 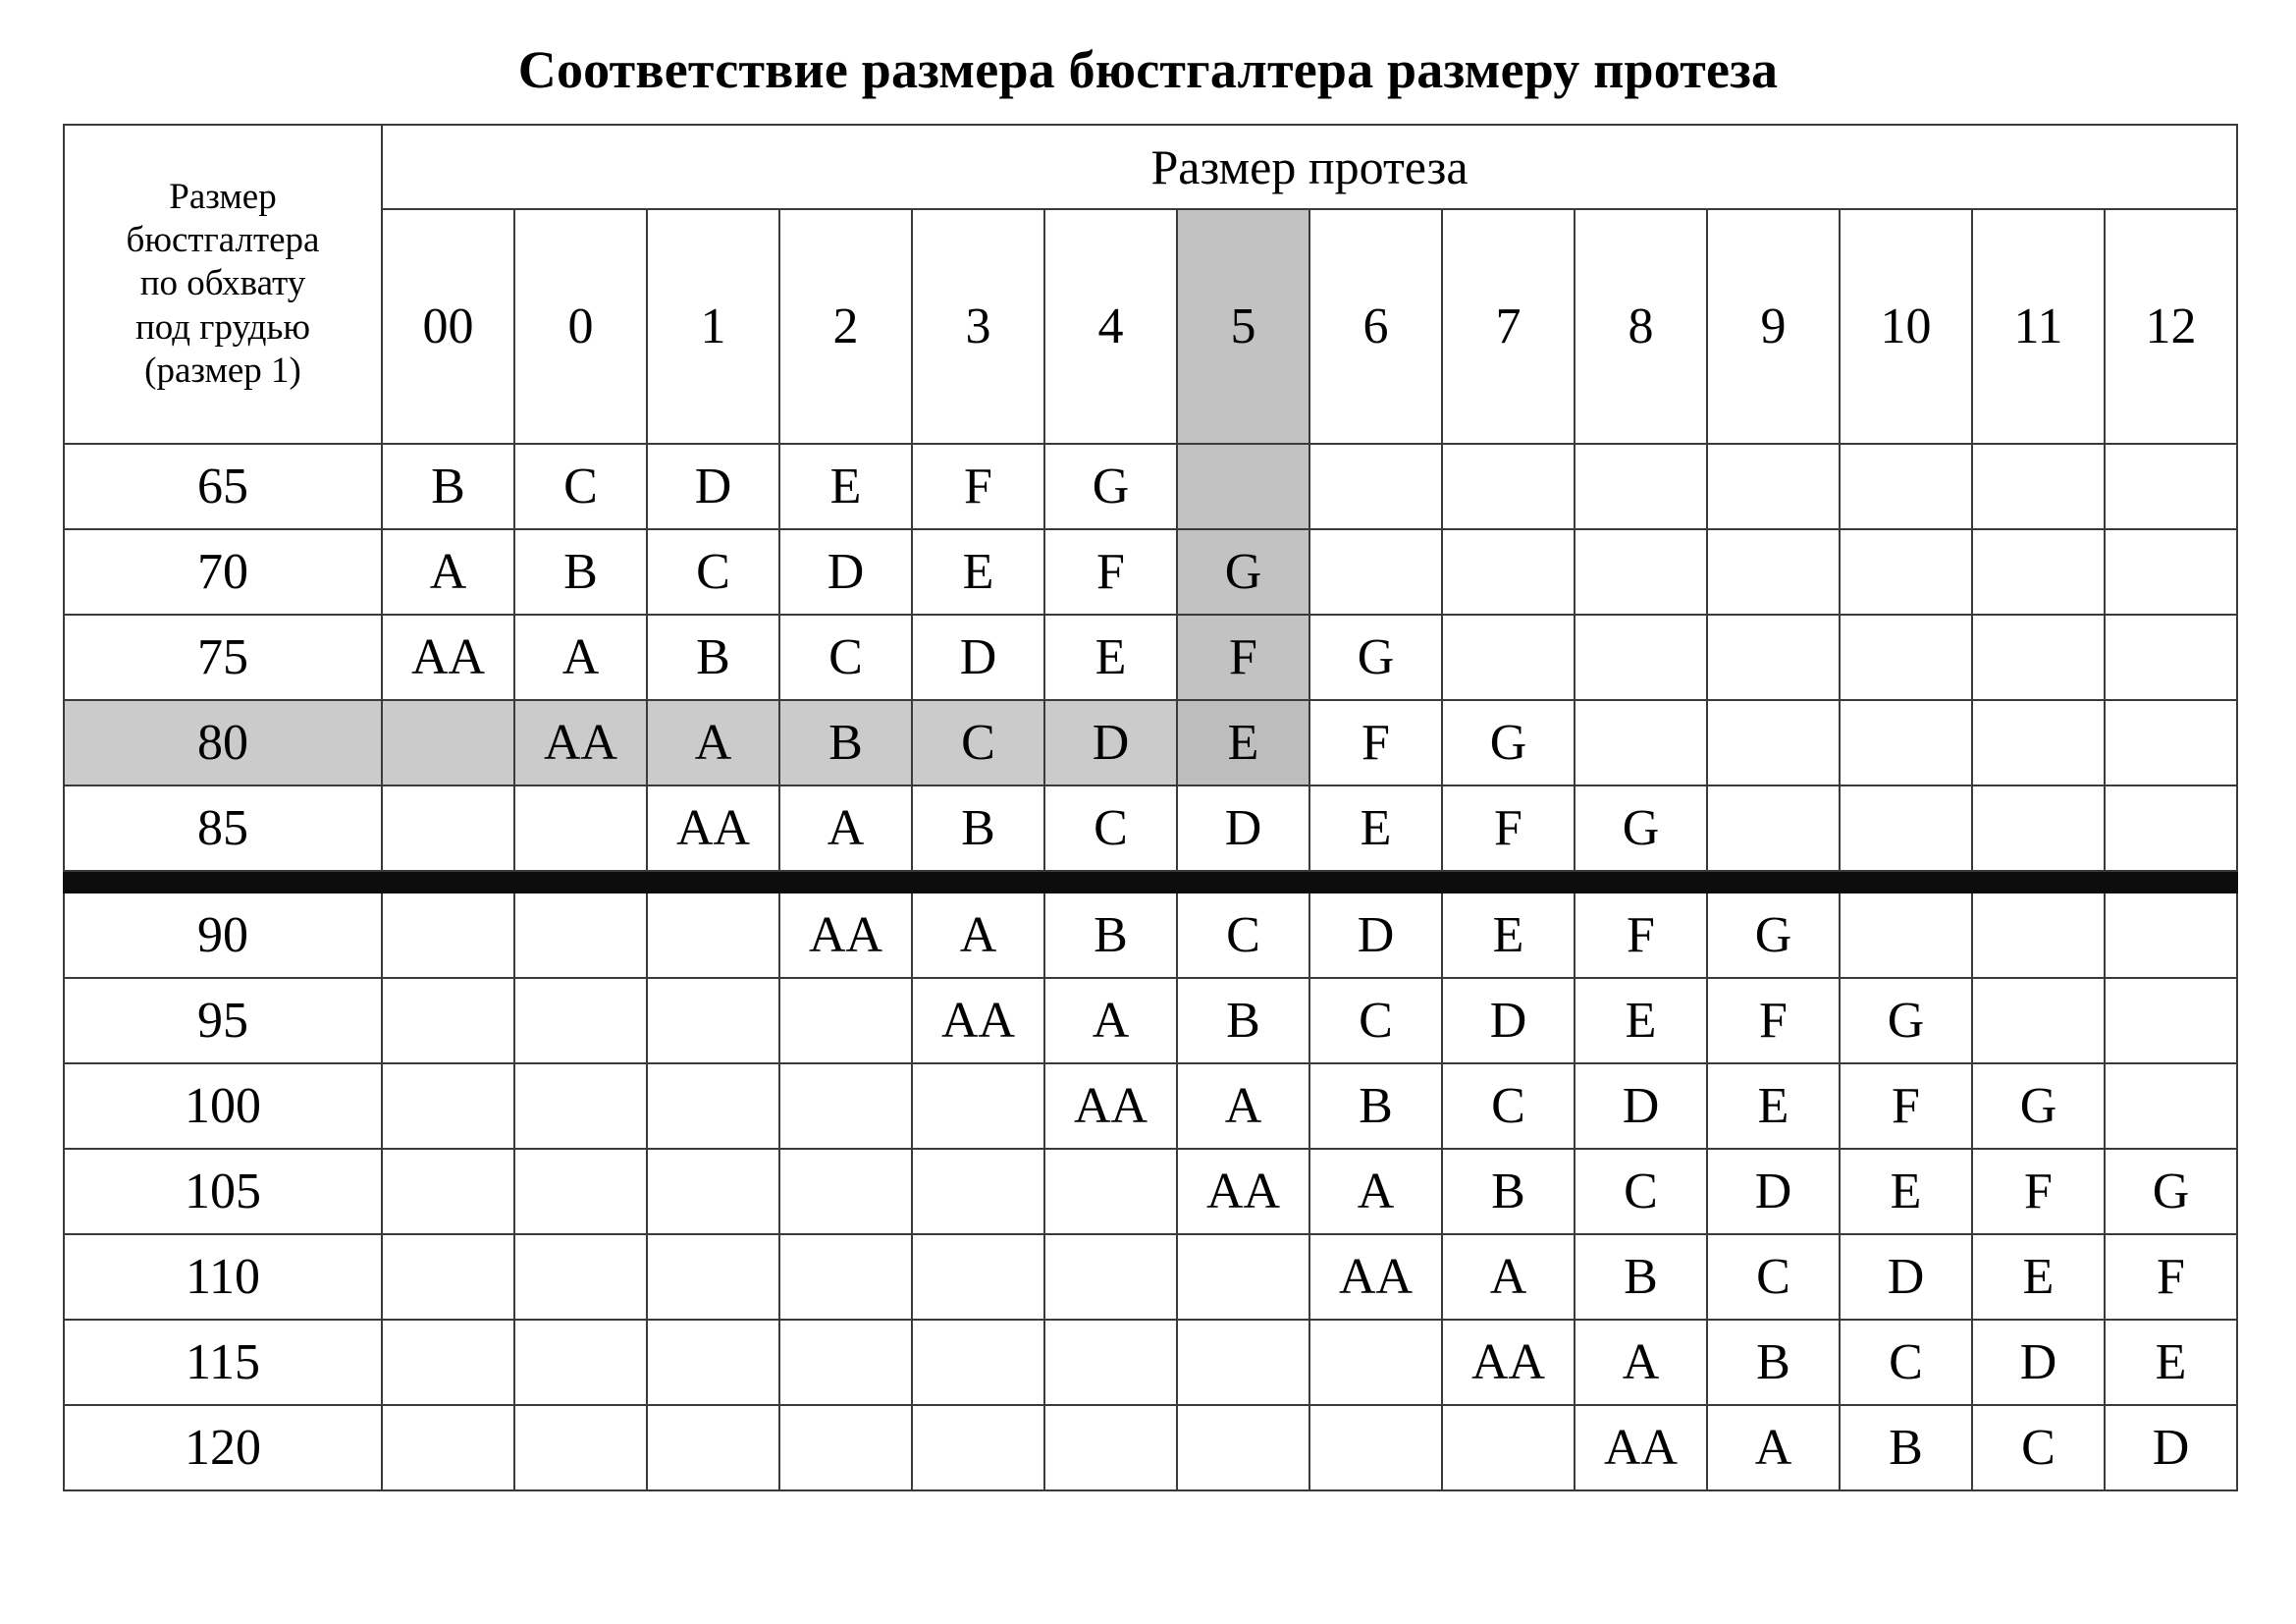 What do you see at coordinates (1243, 326) in the screenshot?
I see `column-header-5: 5` at bounding box center [1243, 326].